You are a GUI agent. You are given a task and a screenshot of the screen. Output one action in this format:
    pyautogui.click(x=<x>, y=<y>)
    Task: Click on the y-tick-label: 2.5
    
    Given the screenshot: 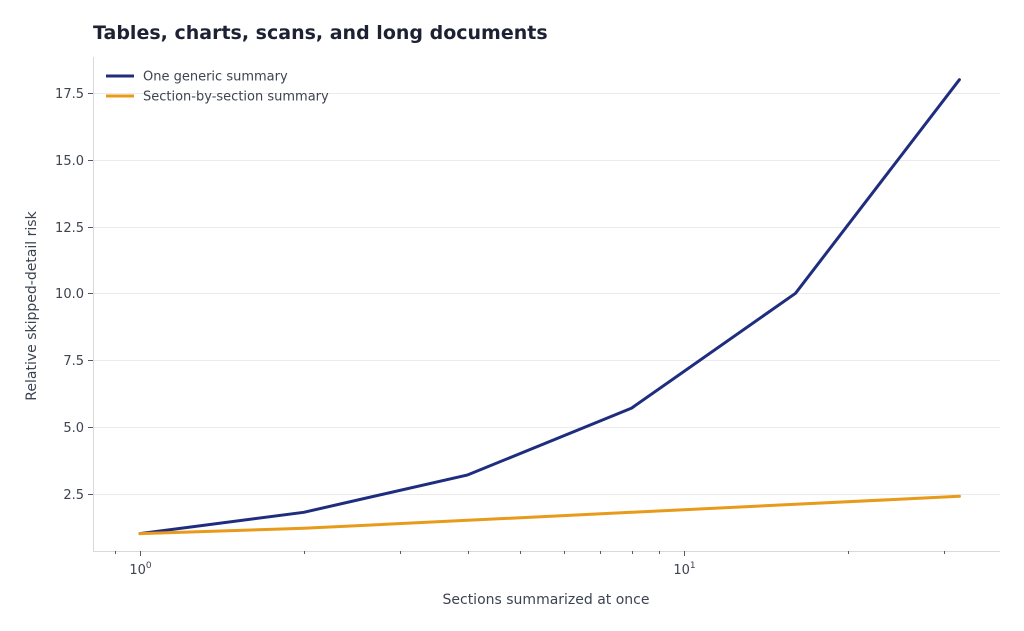 What is the action you would take?
    pyautogui.click(x=73, y=495)
    